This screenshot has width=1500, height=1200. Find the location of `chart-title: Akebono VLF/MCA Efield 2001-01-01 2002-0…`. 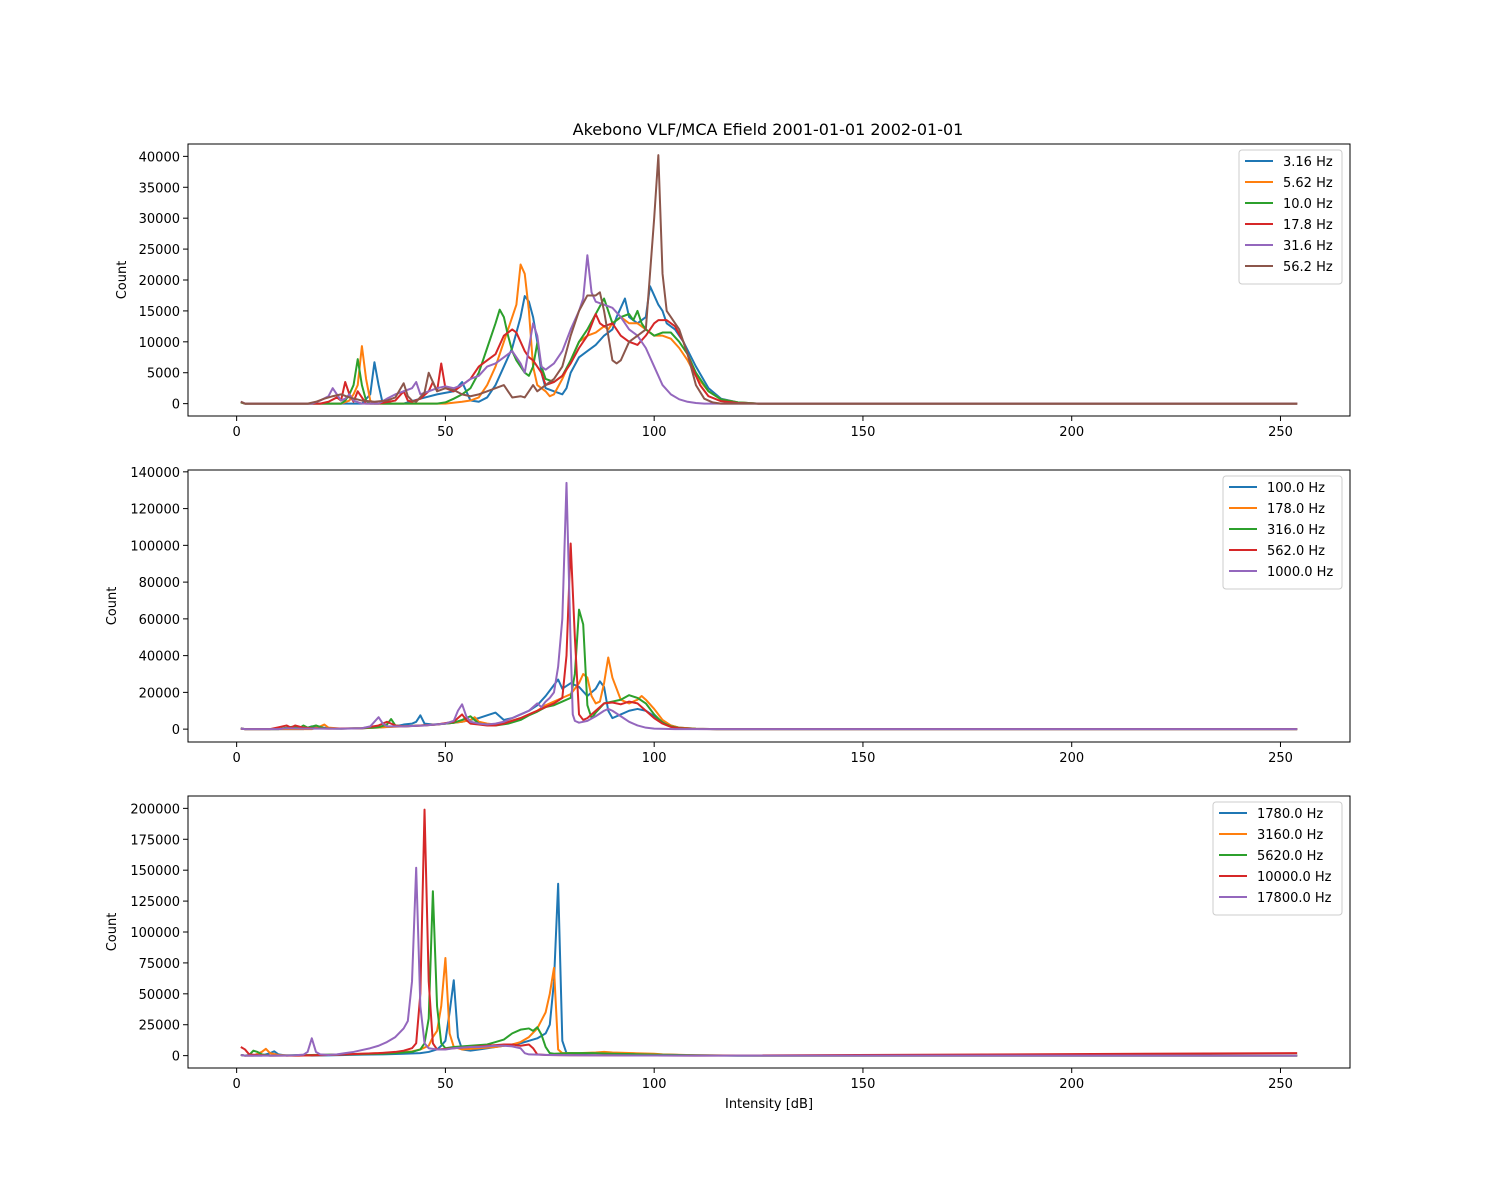

chart-title: Akebono VLF/MCA Efield 2001-01-01 2002-0… is located at coordinates (768, 129).